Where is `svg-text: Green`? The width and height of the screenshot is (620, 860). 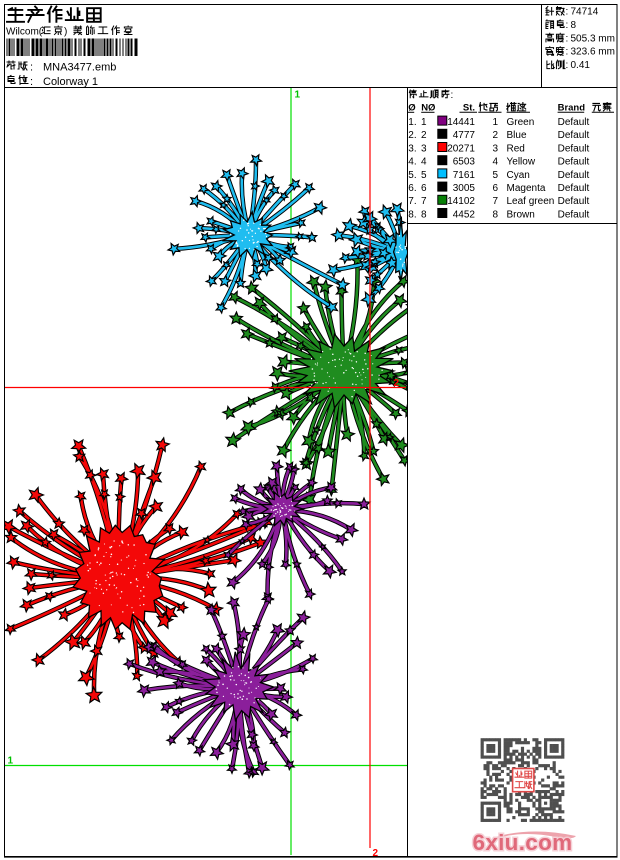 svg-text: Green is located at coordinates (521, 122).